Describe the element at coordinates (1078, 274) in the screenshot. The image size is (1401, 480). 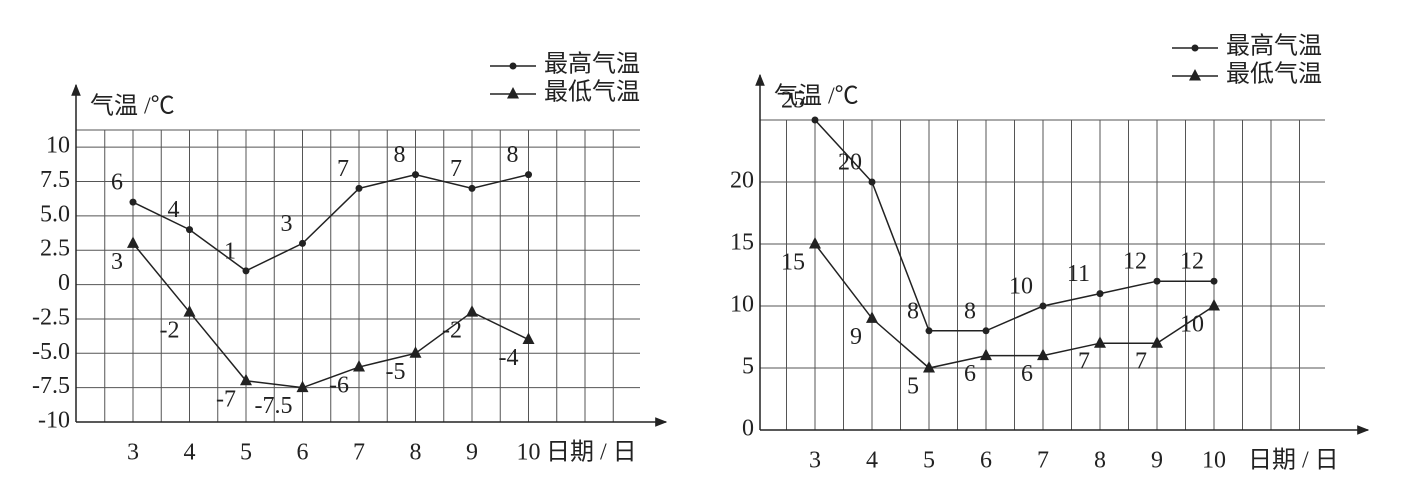
I see `data-label: 11` at that location.